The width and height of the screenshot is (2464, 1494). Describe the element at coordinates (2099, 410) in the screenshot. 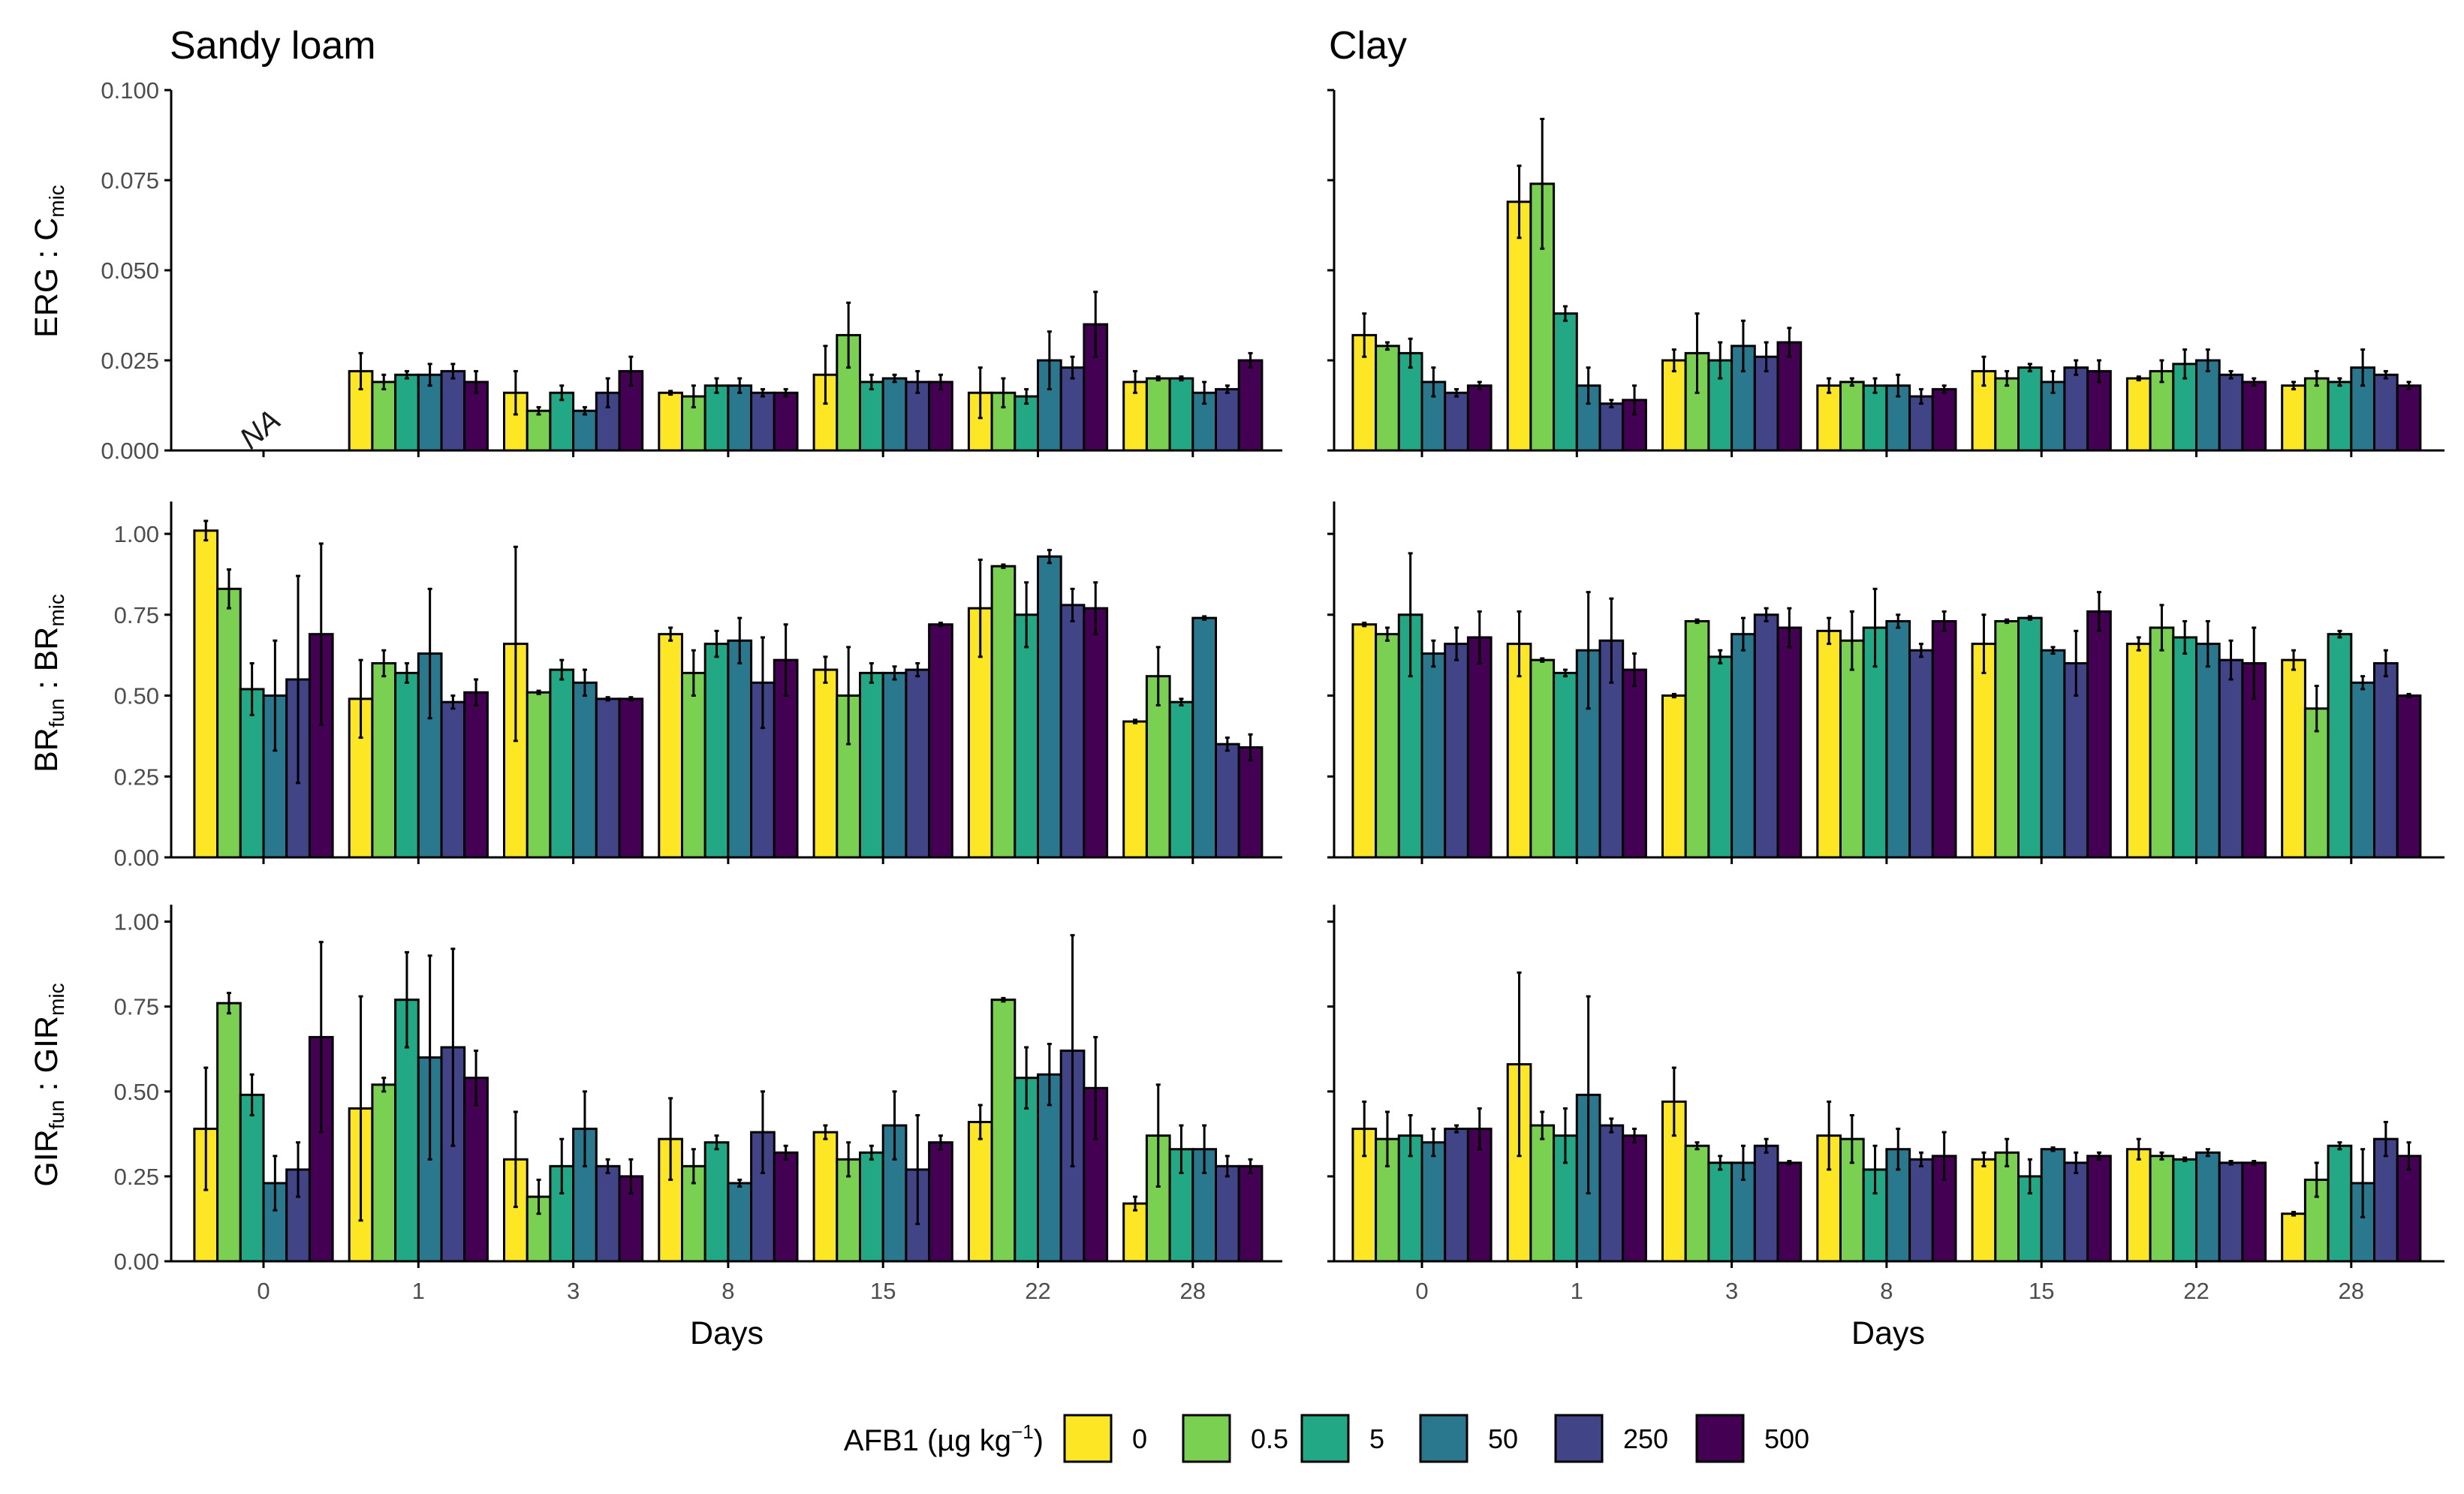

I see `panel-r0-c1-bar-day15-s5` at that location.